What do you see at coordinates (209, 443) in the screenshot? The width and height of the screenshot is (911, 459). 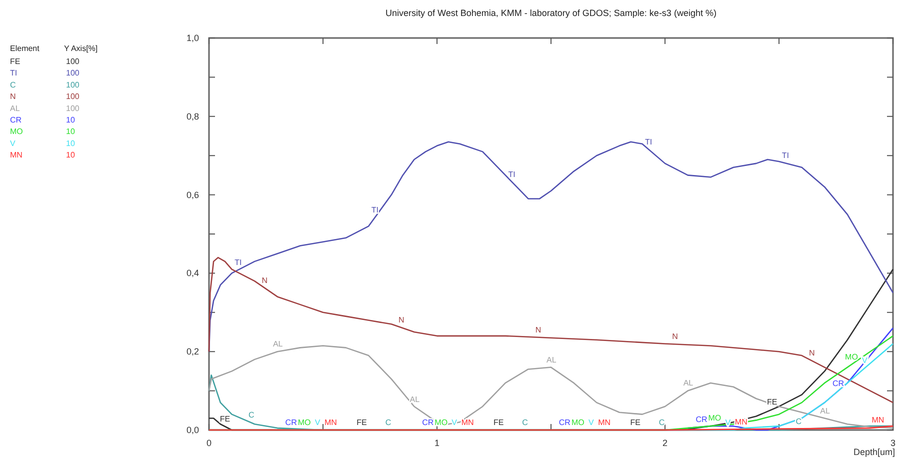 I see `x-tick-label: 0` at bounding box center [209, 443].